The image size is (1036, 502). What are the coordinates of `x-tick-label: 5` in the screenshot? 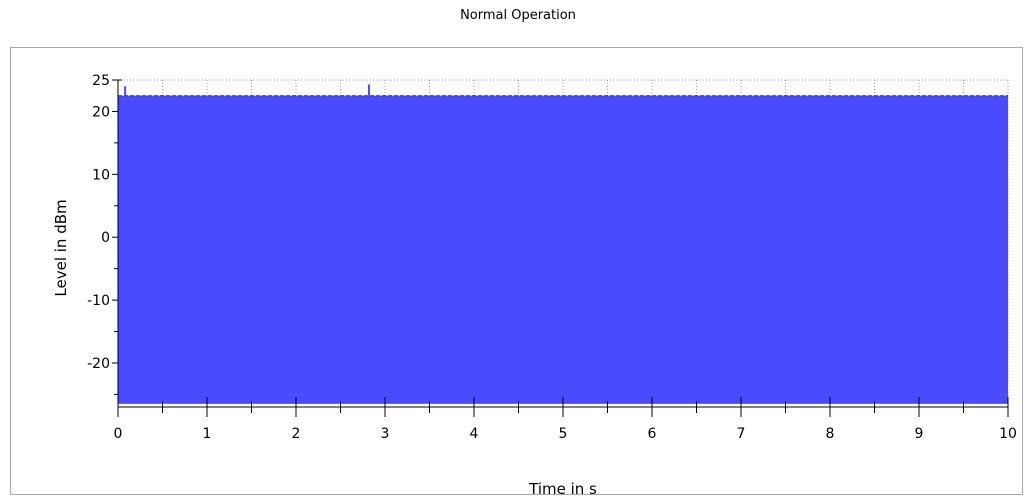 It's located at (563, 434).